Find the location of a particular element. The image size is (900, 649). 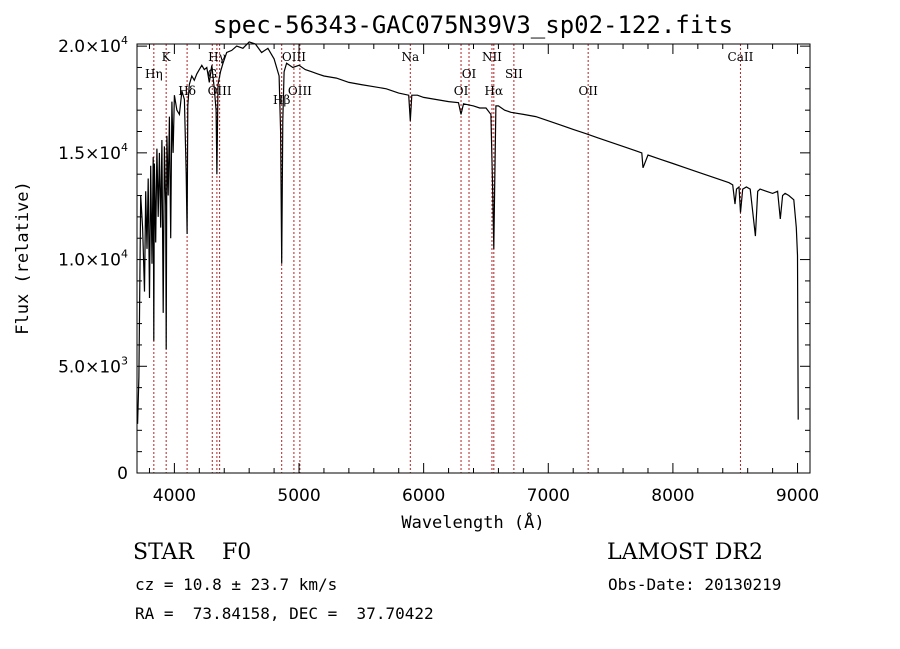

x-tick-label-2: 6000 is located at coordinates (423, 496).